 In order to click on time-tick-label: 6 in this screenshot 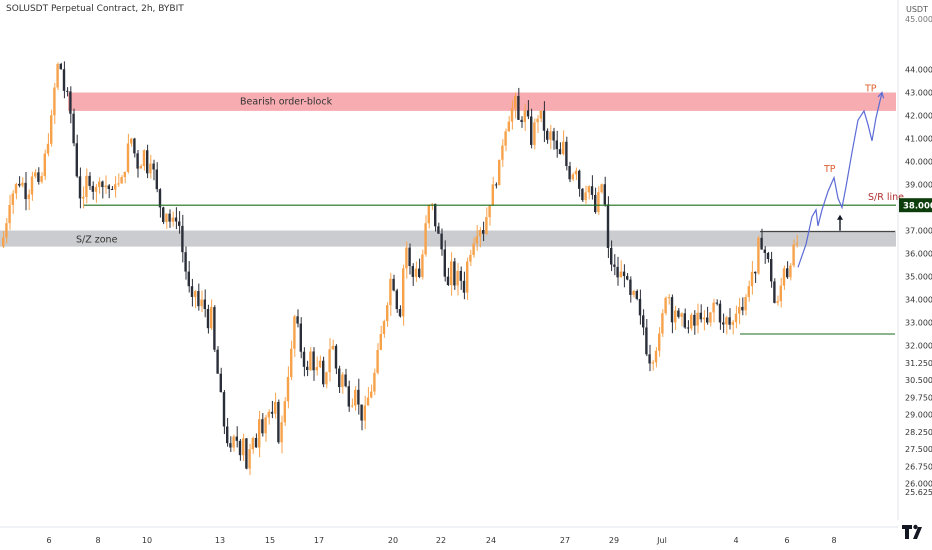, I will do `click(48, 540)`.